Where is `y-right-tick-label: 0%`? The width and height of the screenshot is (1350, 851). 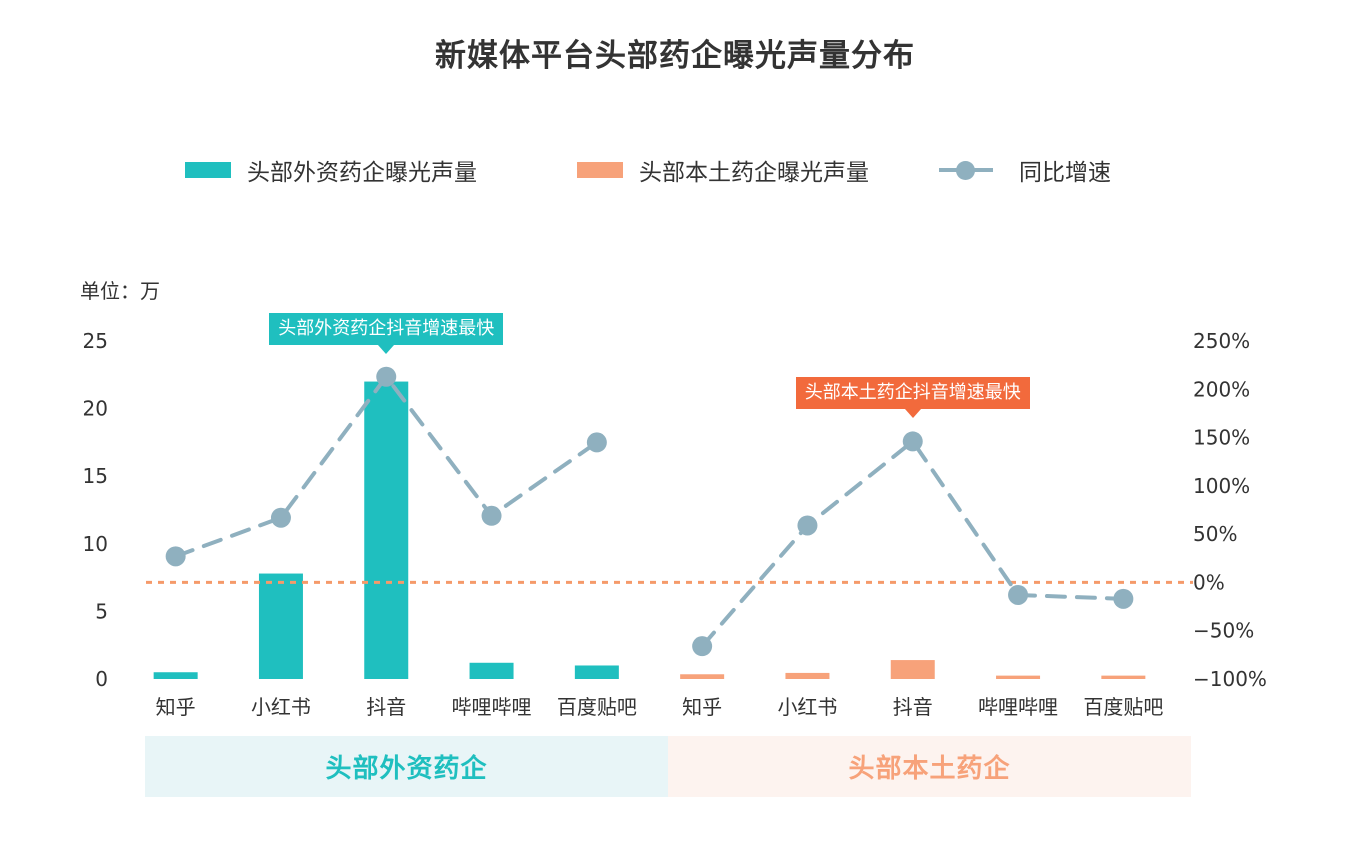 y-right-tick-label: 0% is located at coordinates (1209, 582).